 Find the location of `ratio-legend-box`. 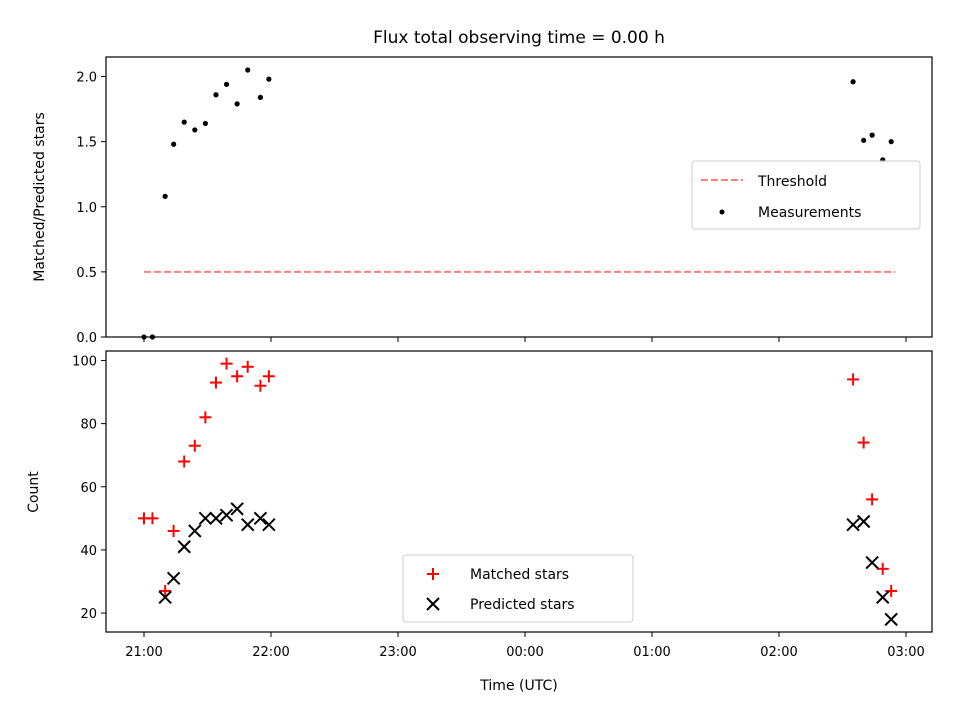

ratio-legend-box is located at coordinates (806, 195).